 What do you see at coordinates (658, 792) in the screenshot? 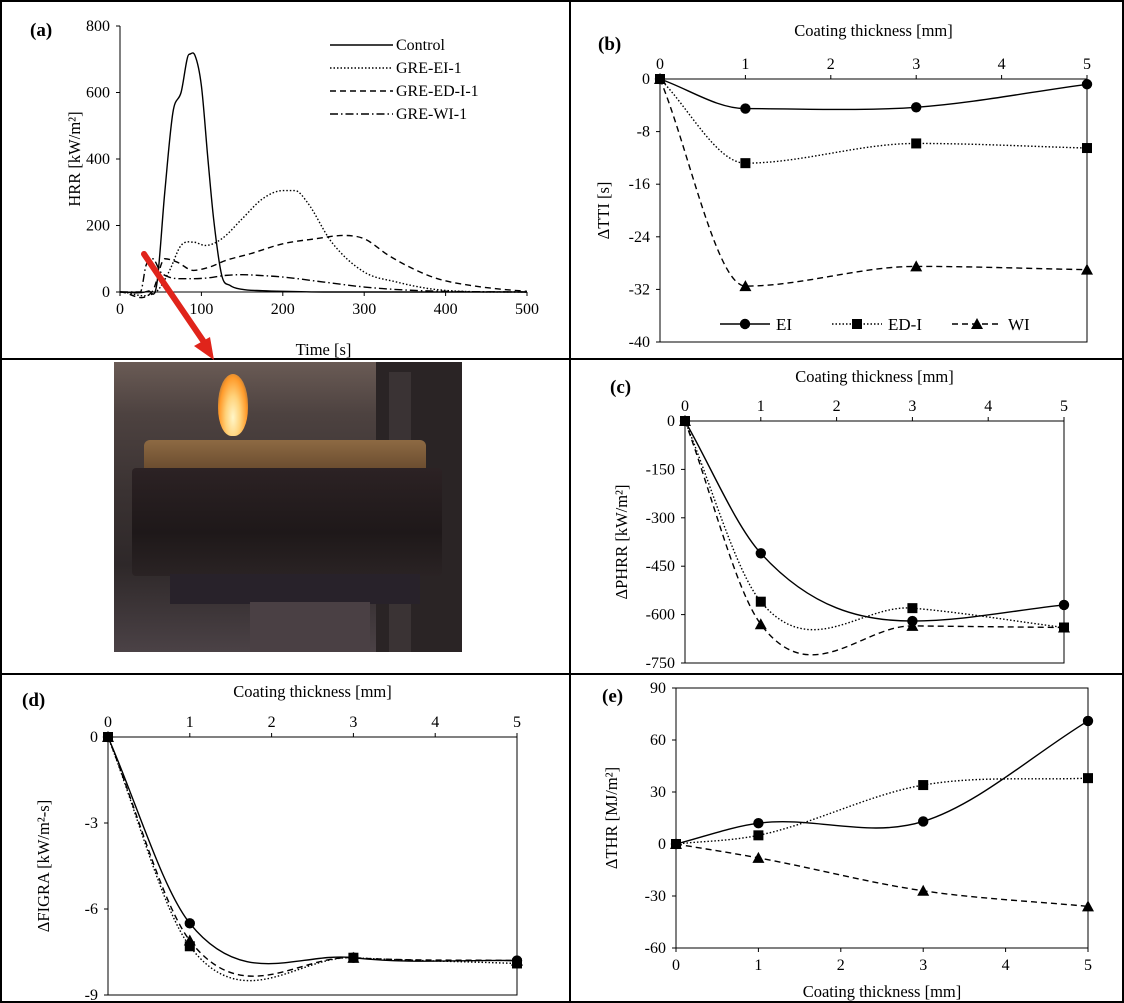
I see `y-tick-label: 30` at bounding box center [658, 792].